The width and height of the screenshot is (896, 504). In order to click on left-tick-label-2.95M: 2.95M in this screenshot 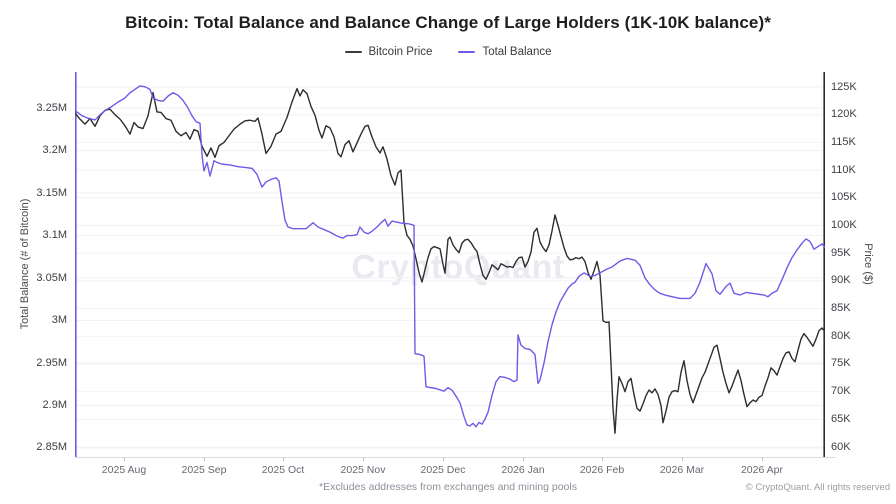, I will do `click(51, 362)`.